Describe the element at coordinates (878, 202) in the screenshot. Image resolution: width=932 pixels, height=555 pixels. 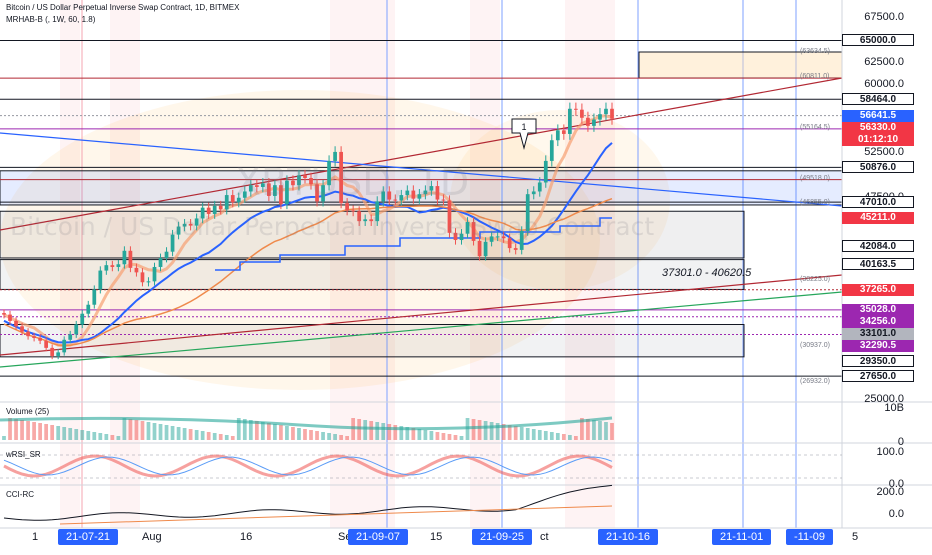
I see `price-label: 47010.0` at that location.